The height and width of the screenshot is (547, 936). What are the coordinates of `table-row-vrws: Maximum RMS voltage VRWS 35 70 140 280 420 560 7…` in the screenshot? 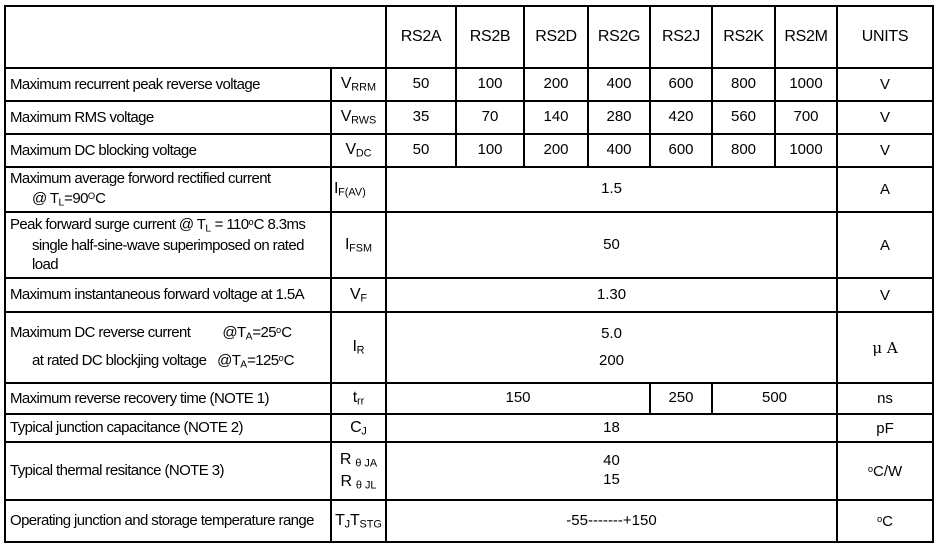 It's located at (469, 117).